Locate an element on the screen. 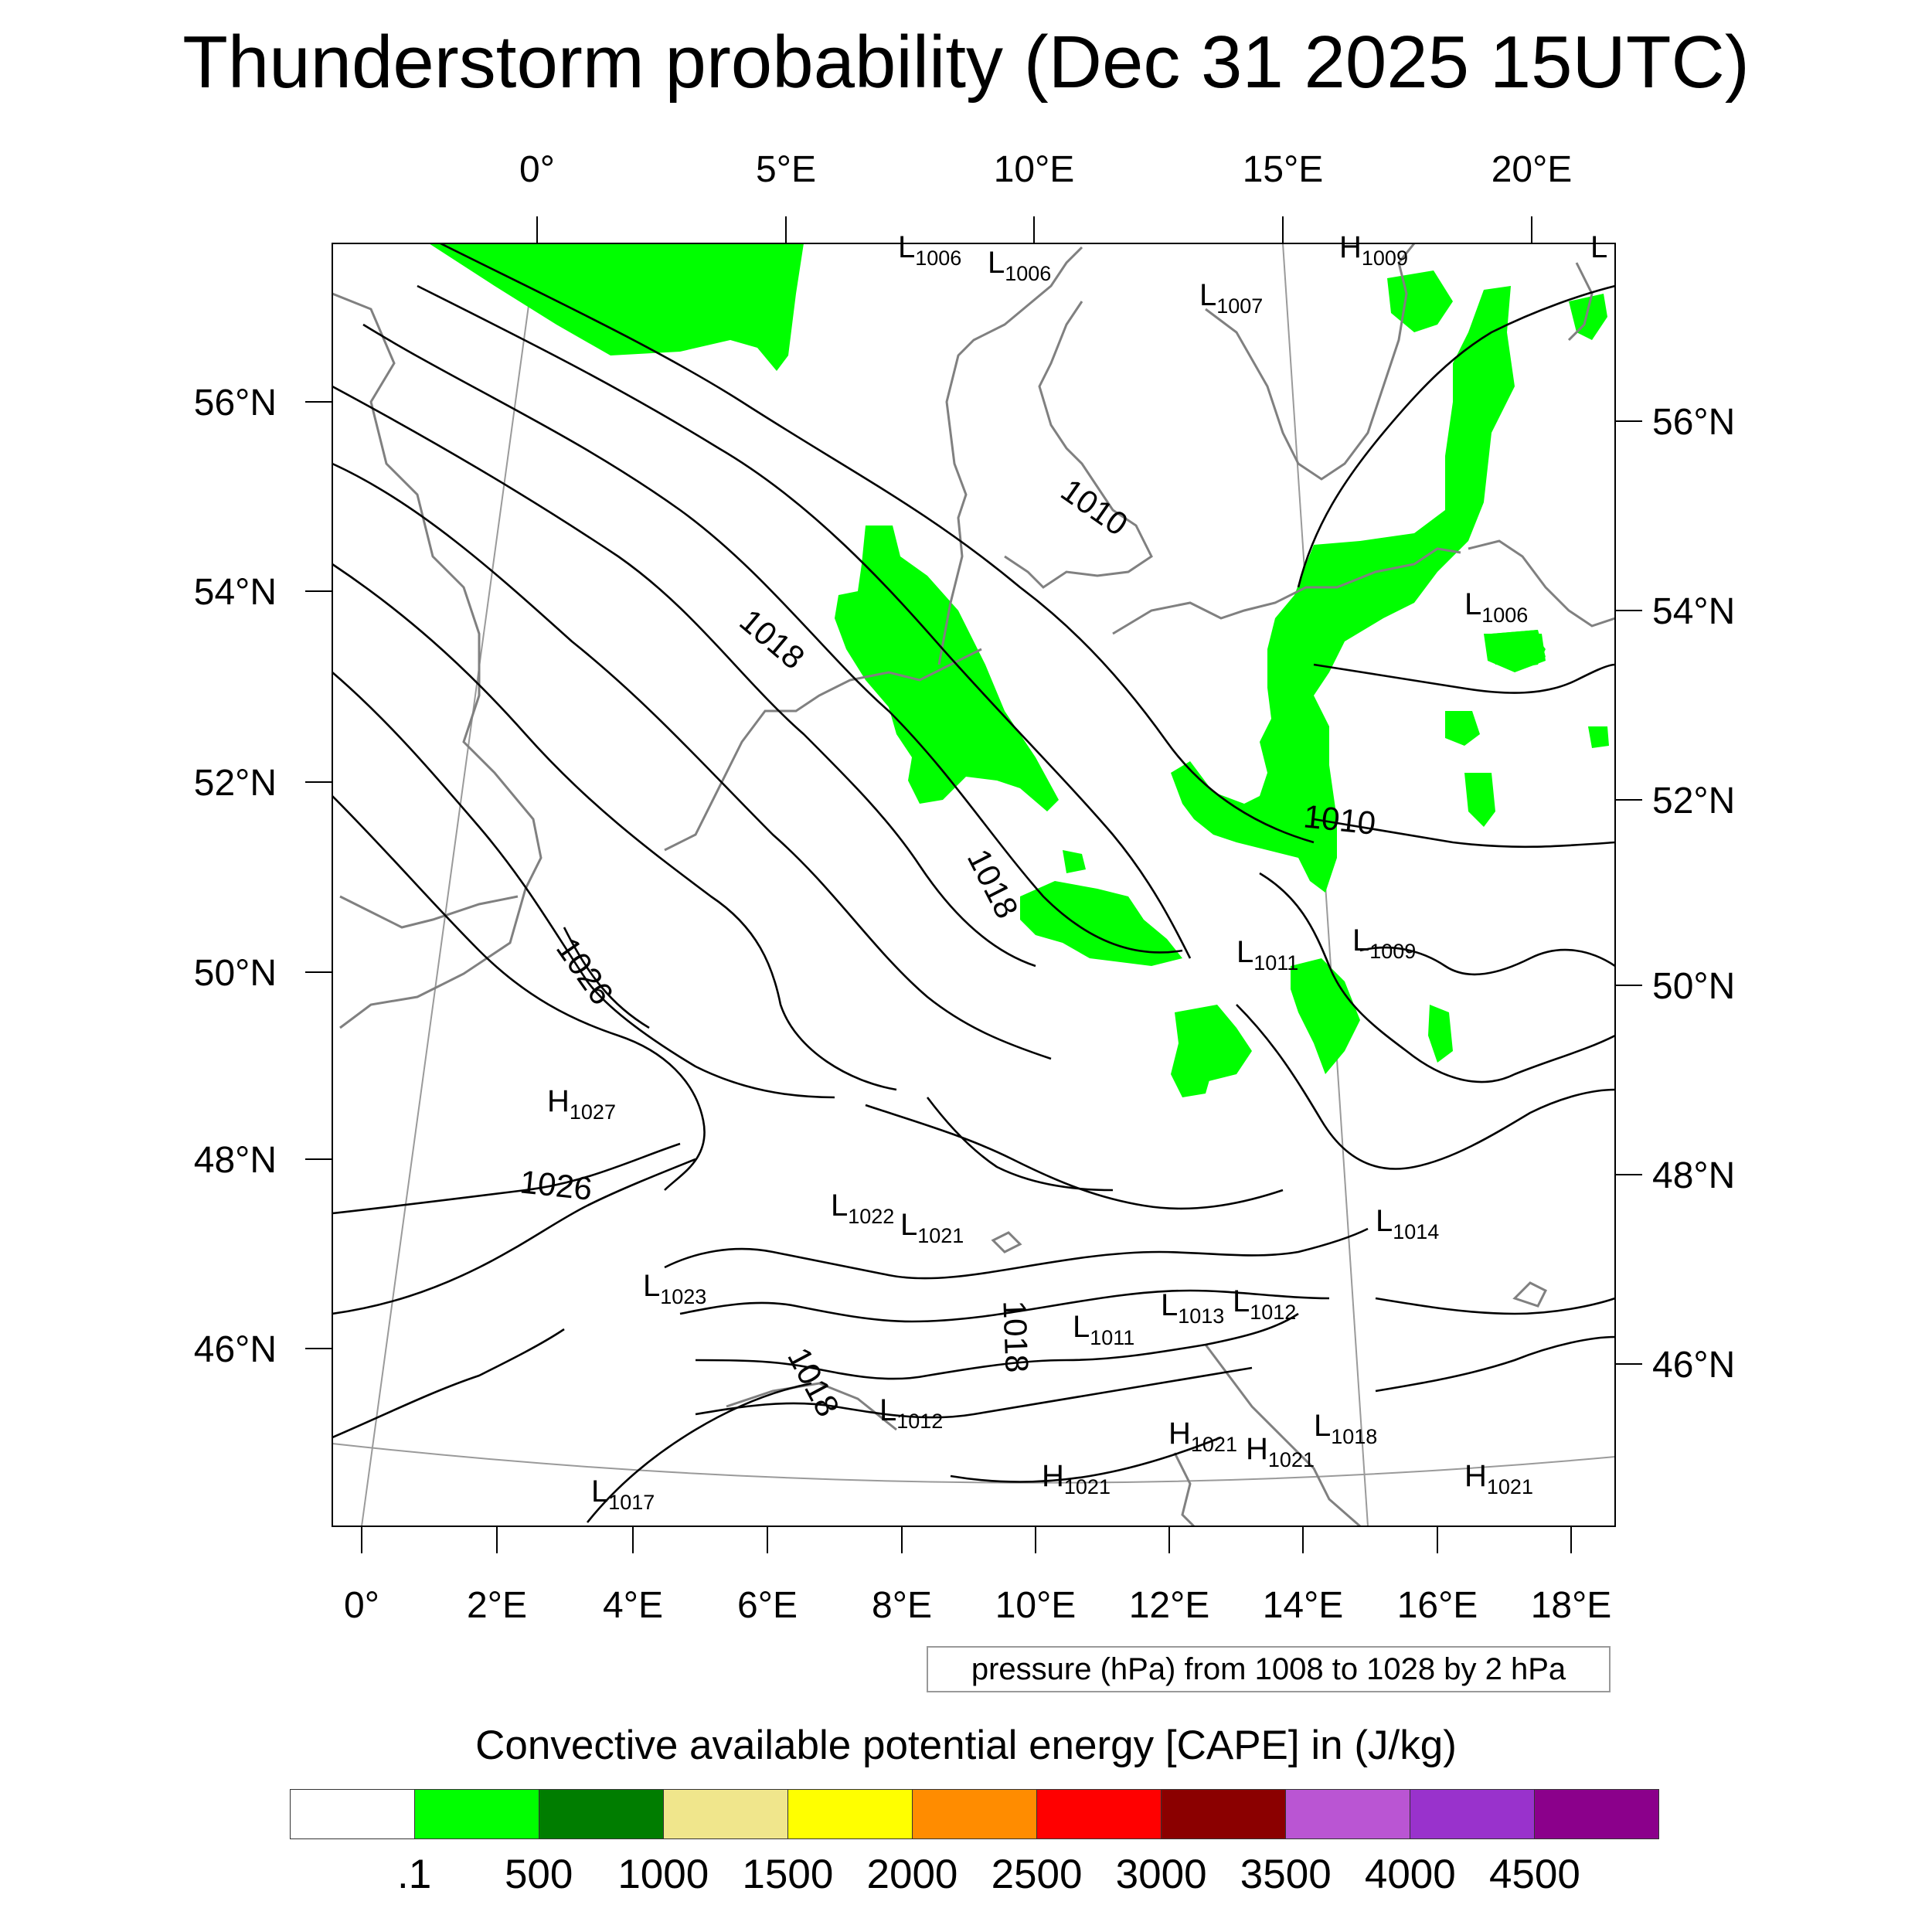 The image size is (1932, 1932). colorbar-label: 2500 is located at coordinates (1037, 1874).